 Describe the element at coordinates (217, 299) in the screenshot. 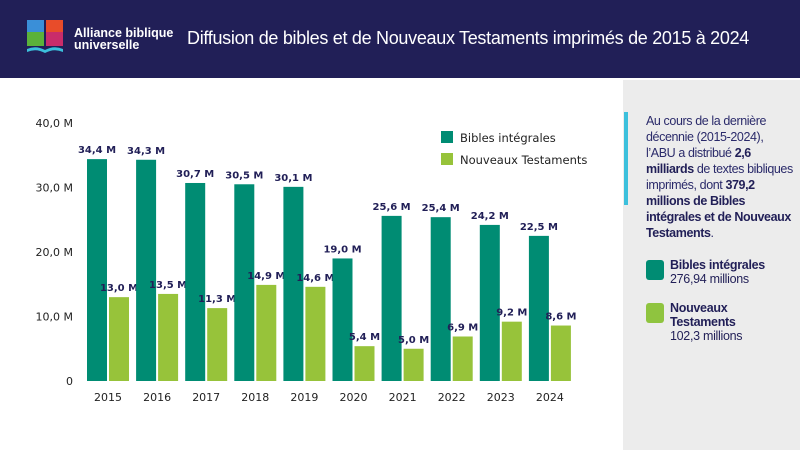

I see `data-label: 11,3 M` at that location.